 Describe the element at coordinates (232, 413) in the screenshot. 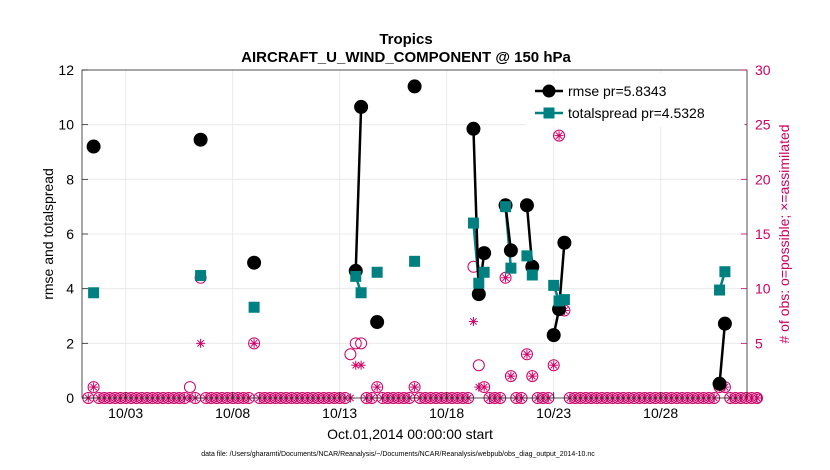

I see `x-tick-label: 10/08` at that location.